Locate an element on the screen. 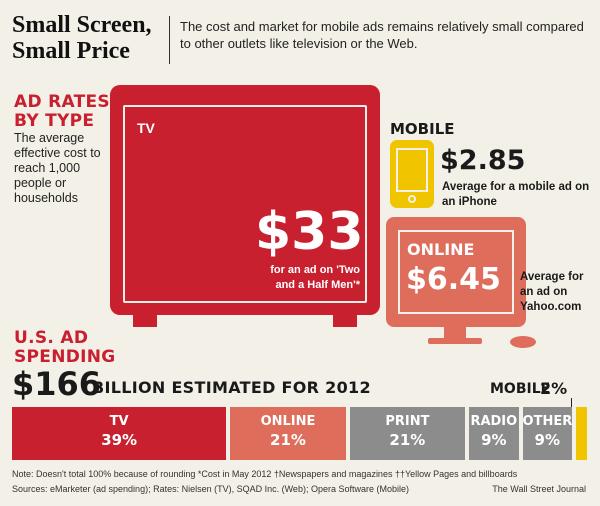 This screenshot has width=600, height=506. online-price: $6.45 is located at coordinates (453, 279).